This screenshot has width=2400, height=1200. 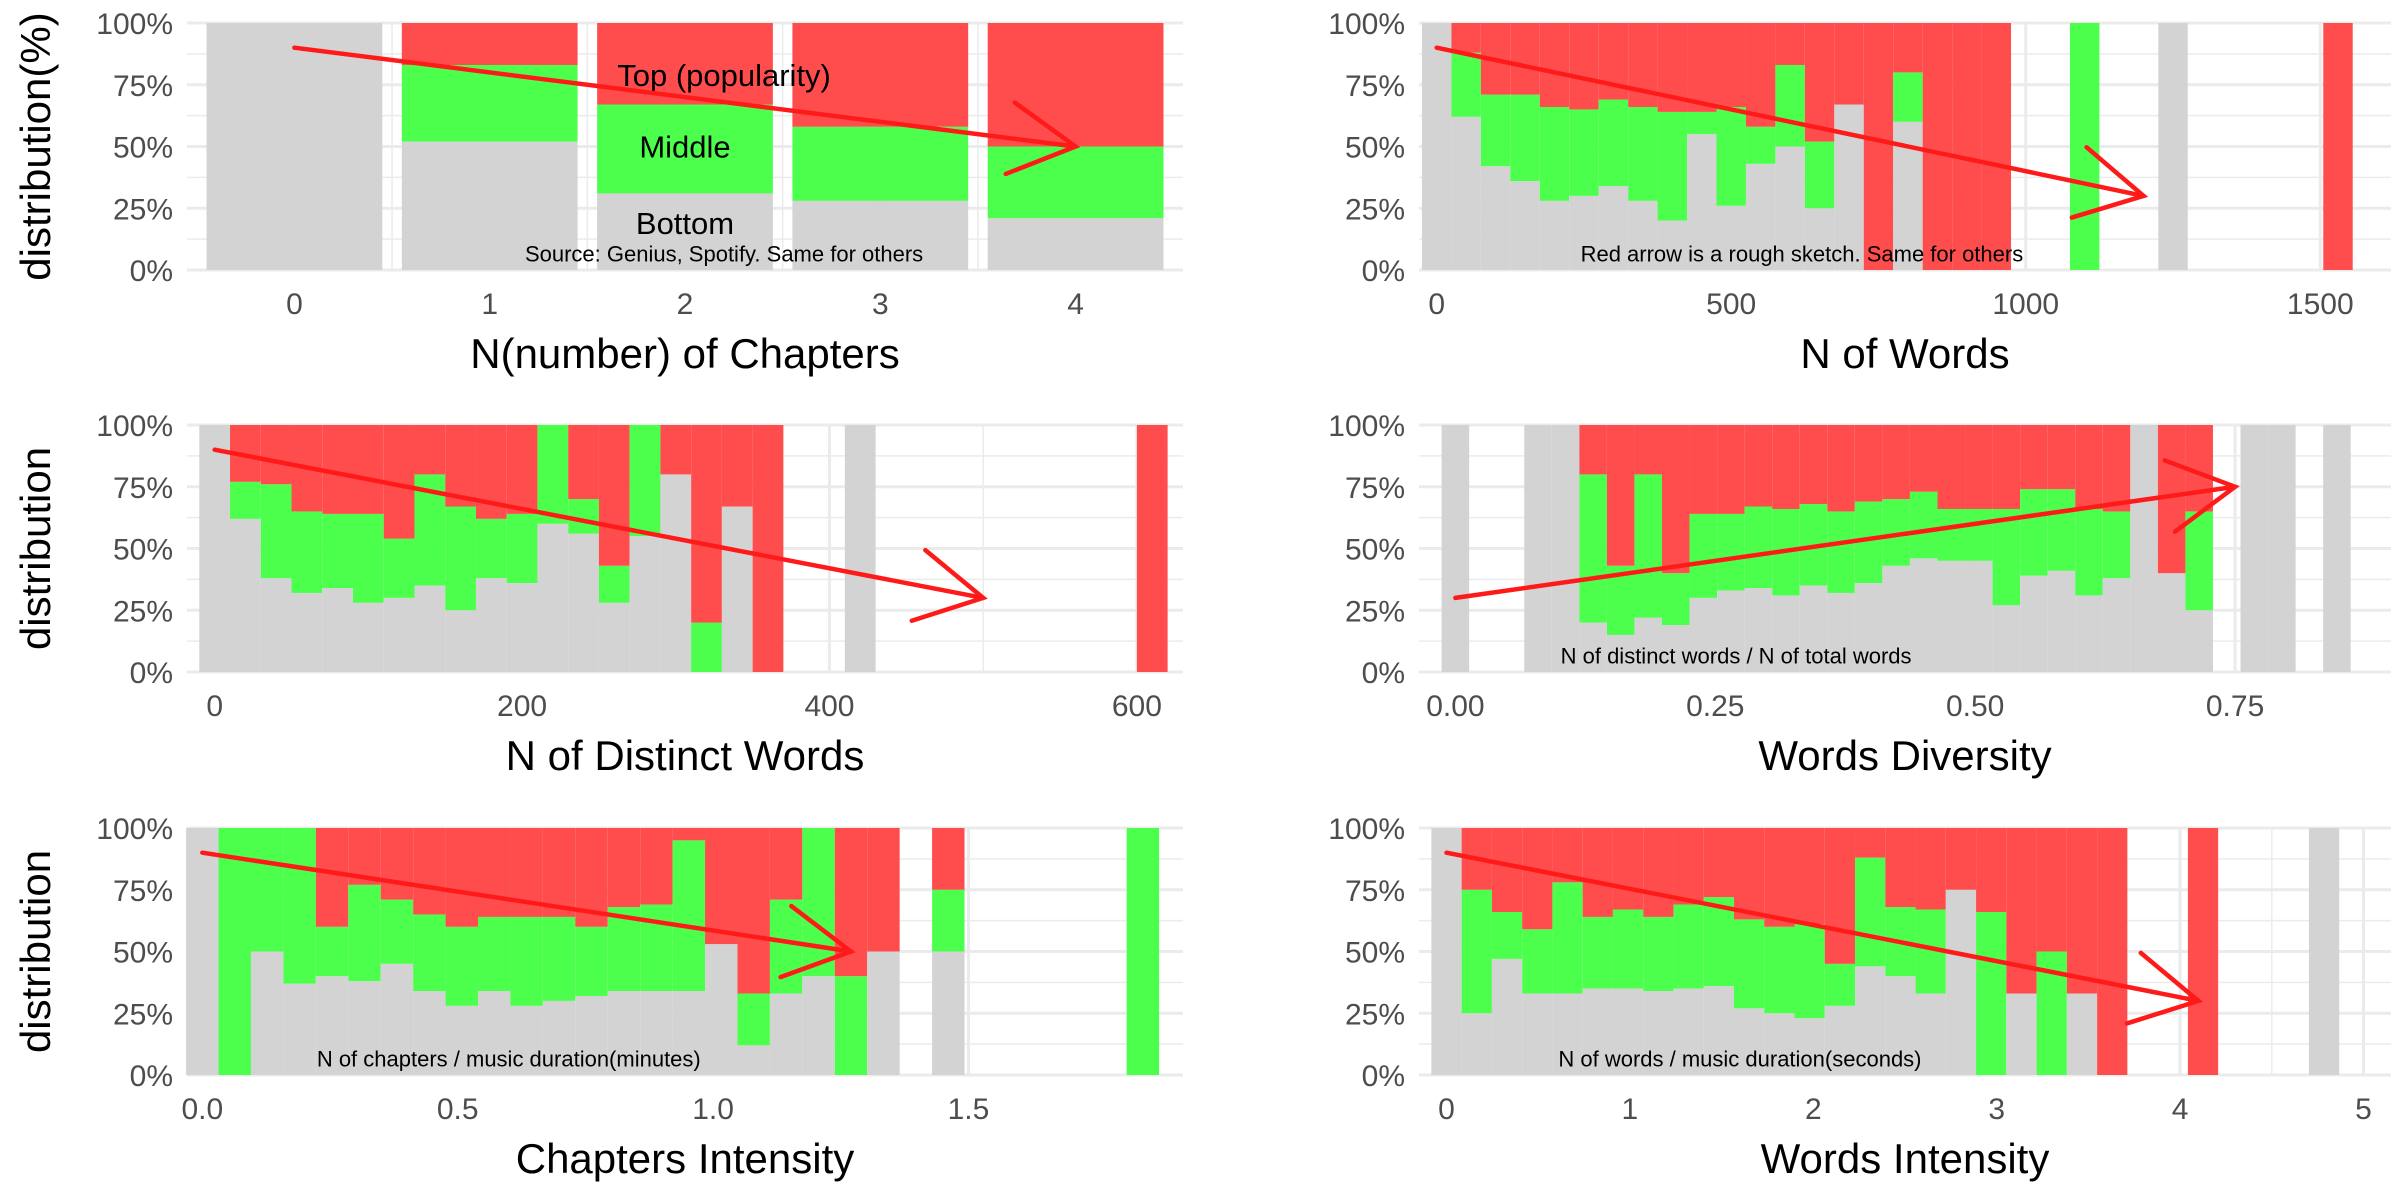 I want to click on x-tick-label: 1500, so click(x=2320, y=304).